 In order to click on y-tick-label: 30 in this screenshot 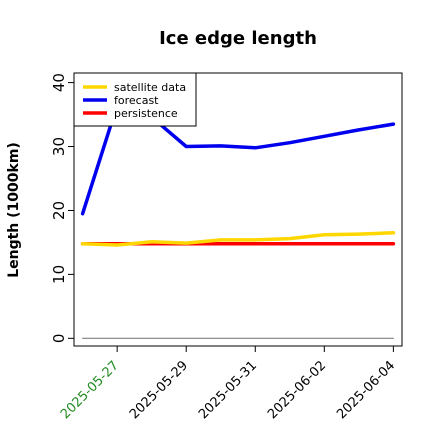, I will do `click(59, 146)`.